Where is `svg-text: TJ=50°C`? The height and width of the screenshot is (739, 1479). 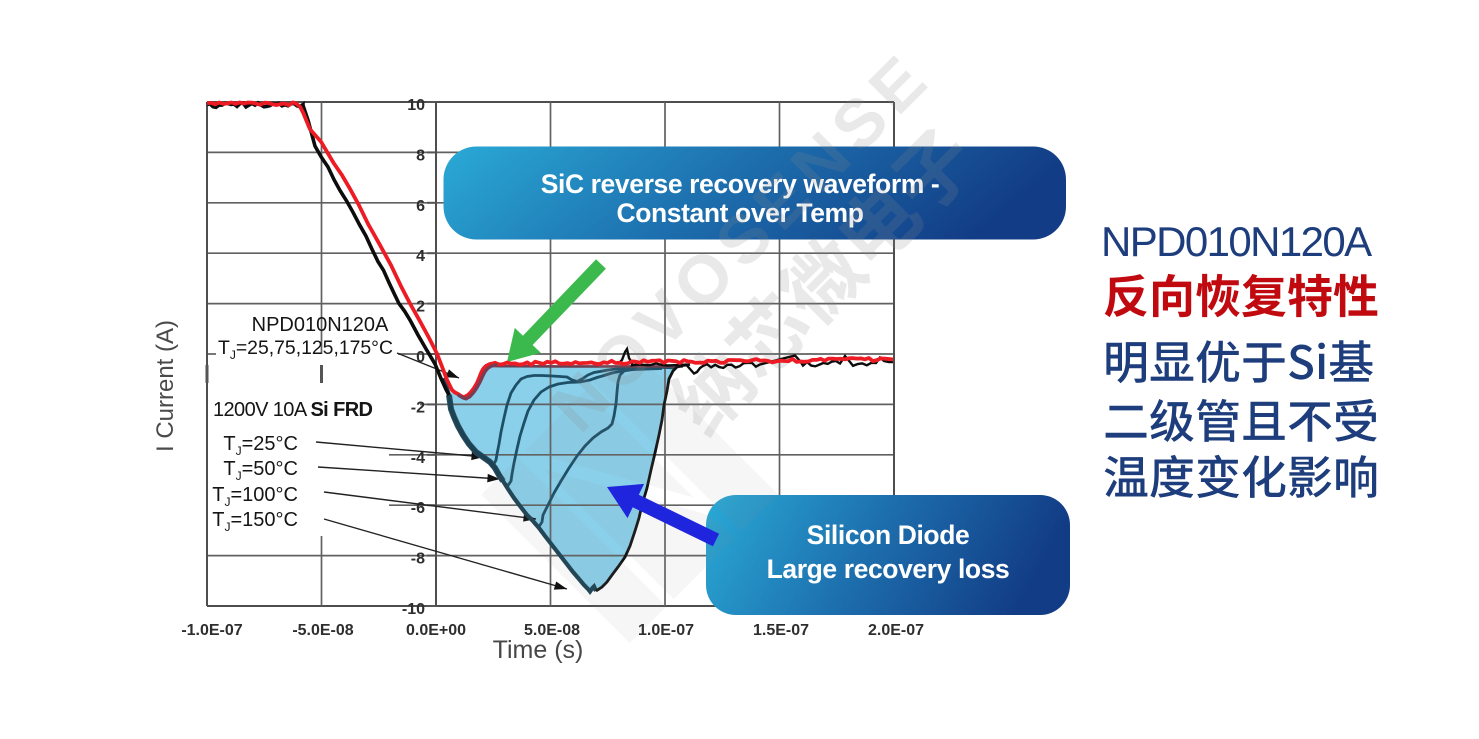 svg-text: TJ=50°C is located at coordinates (260, 470).